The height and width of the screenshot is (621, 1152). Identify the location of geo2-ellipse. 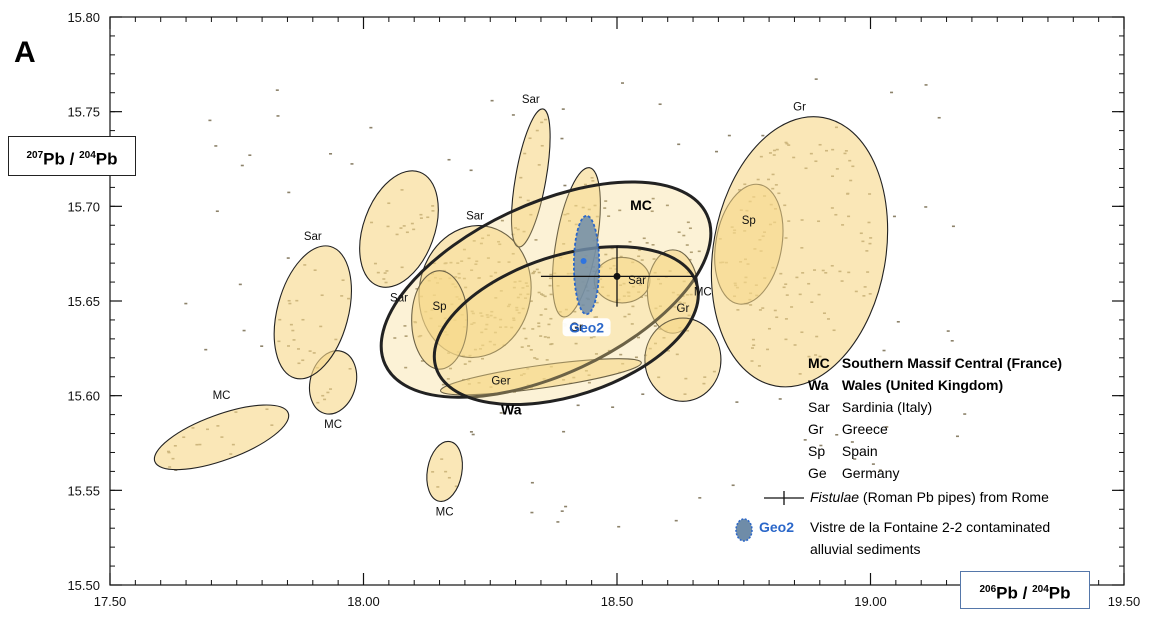
(587, 265).